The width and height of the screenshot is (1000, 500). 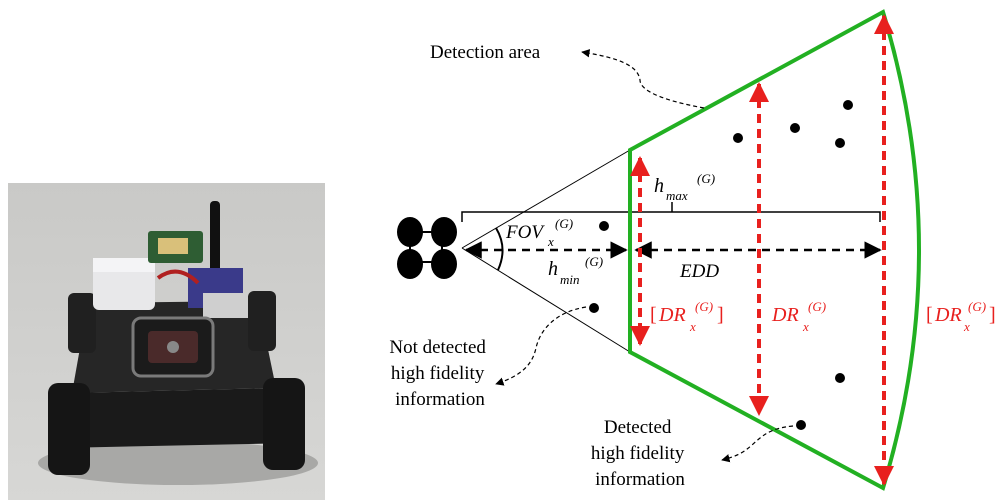 I want to click on info-point-not-detected, so click(x=594, y=308).